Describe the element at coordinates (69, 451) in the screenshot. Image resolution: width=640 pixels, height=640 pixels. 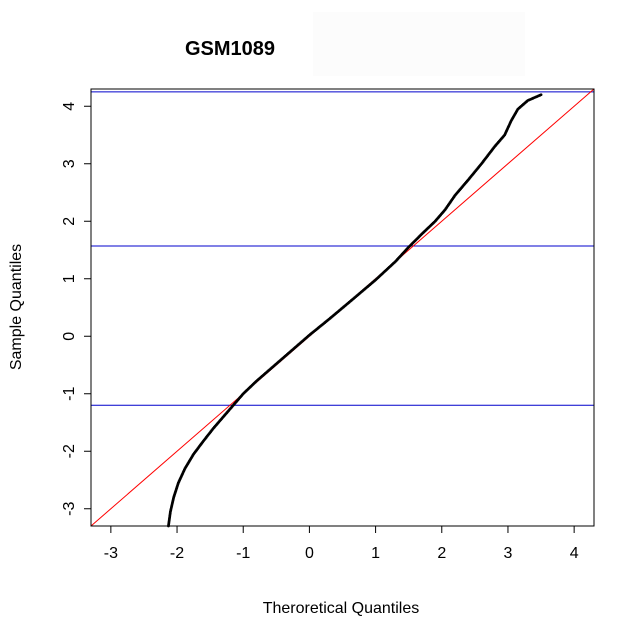
I see `y-tick-label-1: -2` at that location.